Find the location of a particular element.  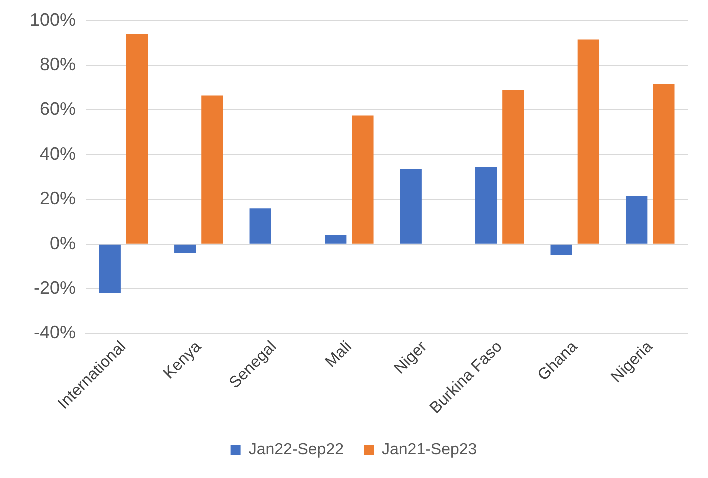

legend-label: Jan21-Sep23 is located at coordinates (430, 449).